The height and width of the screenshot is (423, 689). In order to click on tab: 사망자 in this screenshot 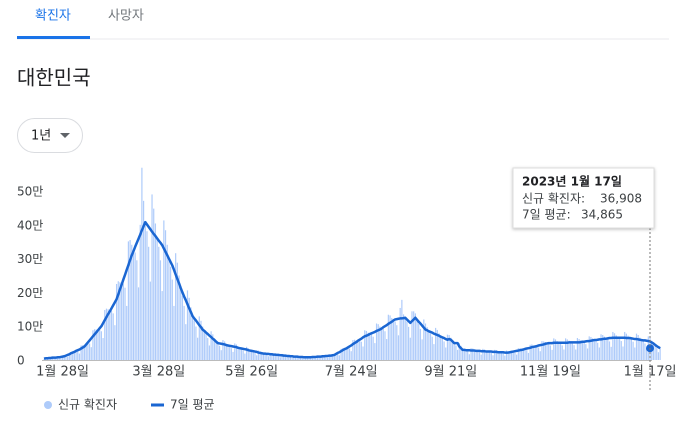, I will do `click(126, 16)`.